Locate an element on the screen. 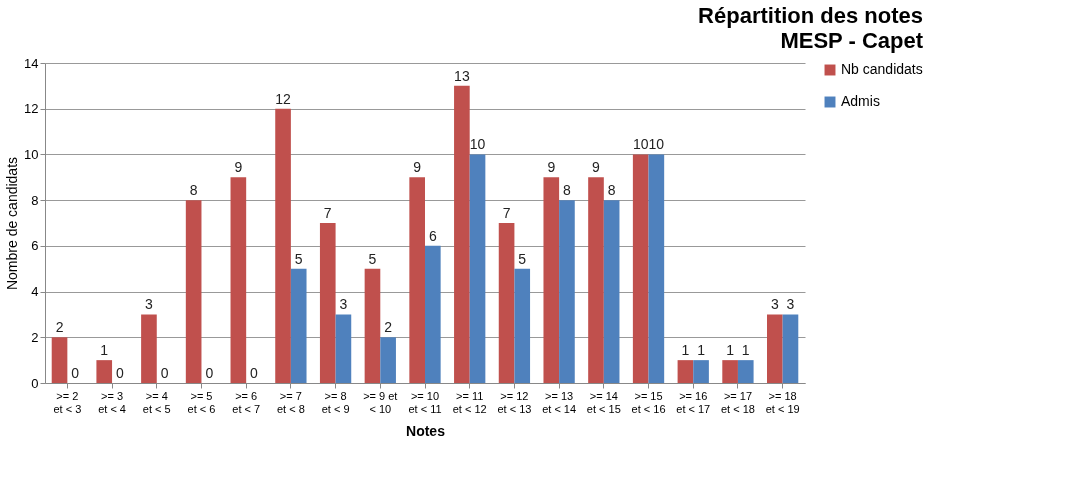  y-tick-label: 4 is located at coordinates (35, 292).